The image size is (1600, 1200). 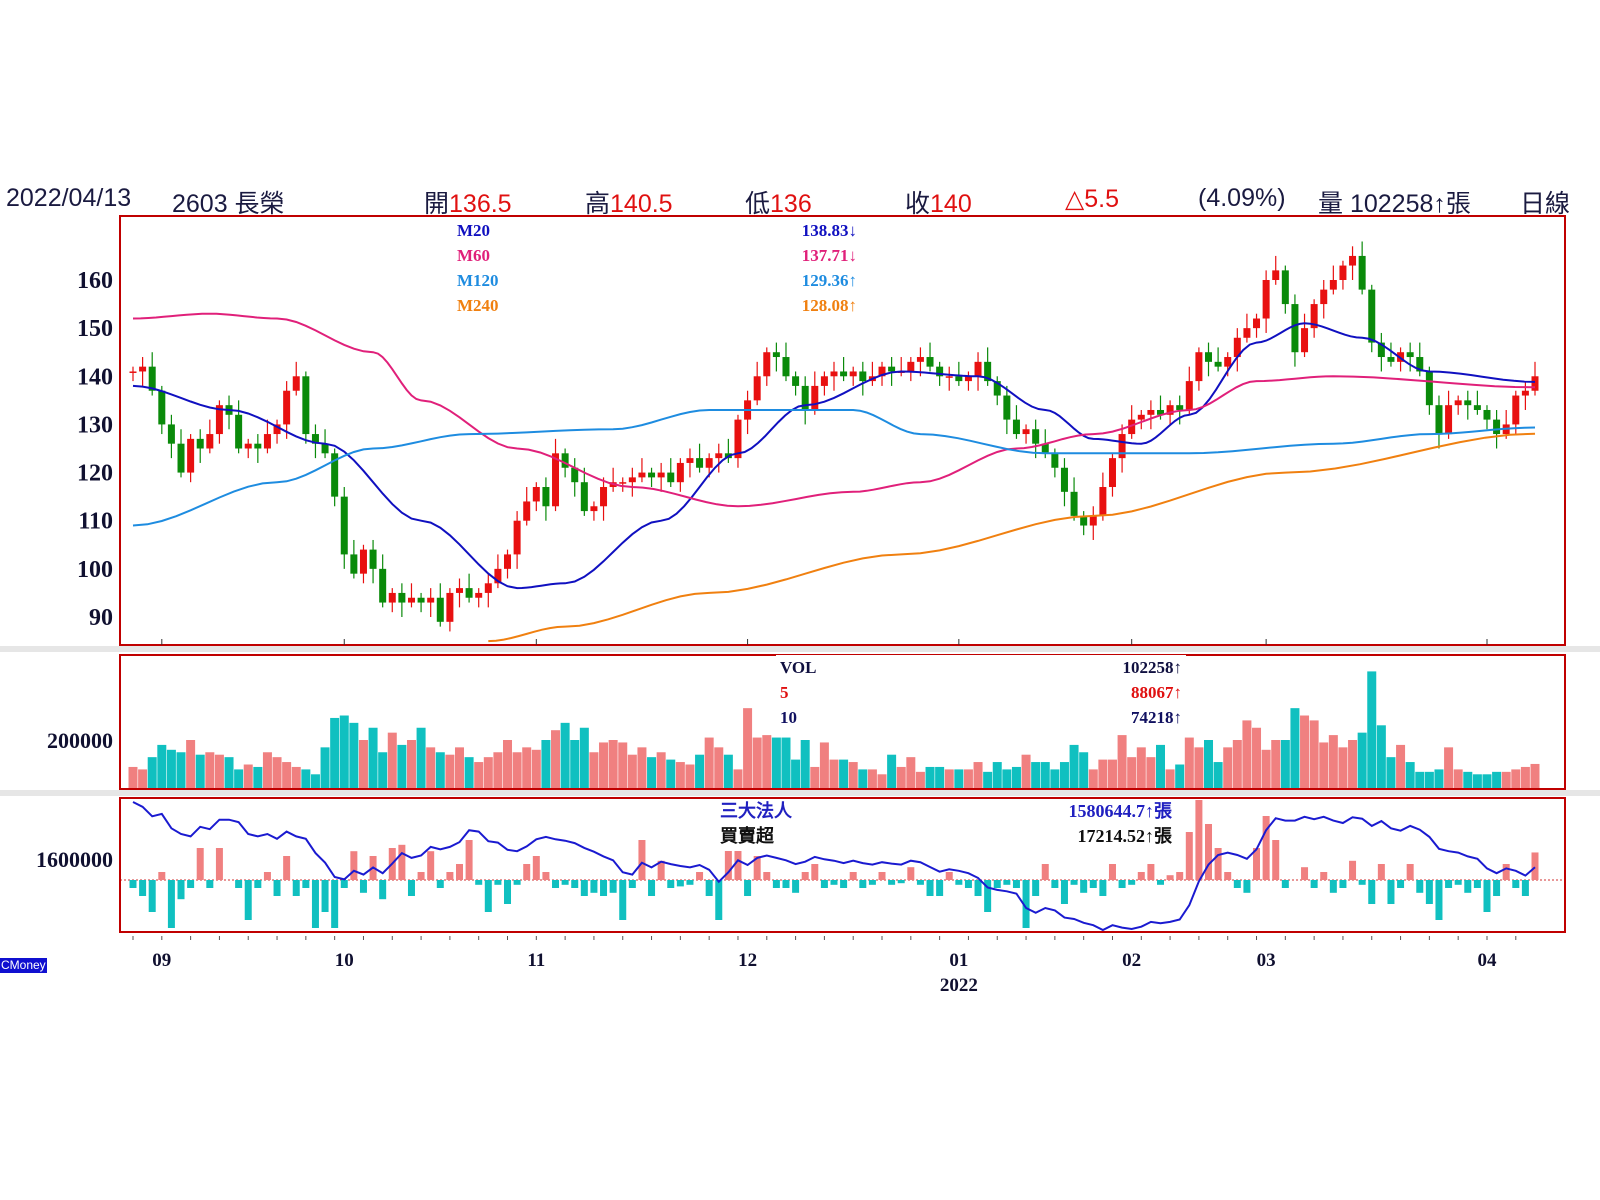 I want to click on legend-row: M120 129.36↑, so click(x=657, y=280).